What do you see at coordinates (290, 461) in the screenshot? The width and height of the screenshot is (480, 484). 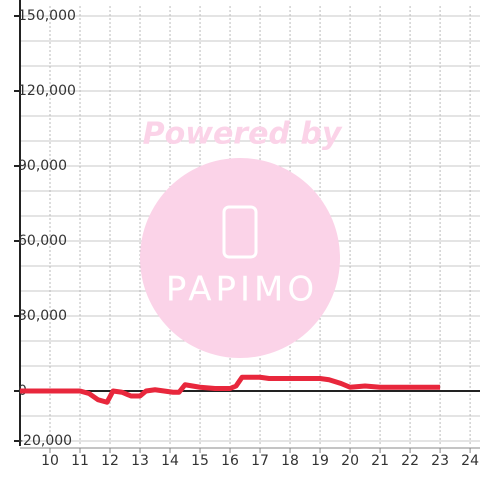 I see `x-tick-label: 18` at bounding box center [290, 461].